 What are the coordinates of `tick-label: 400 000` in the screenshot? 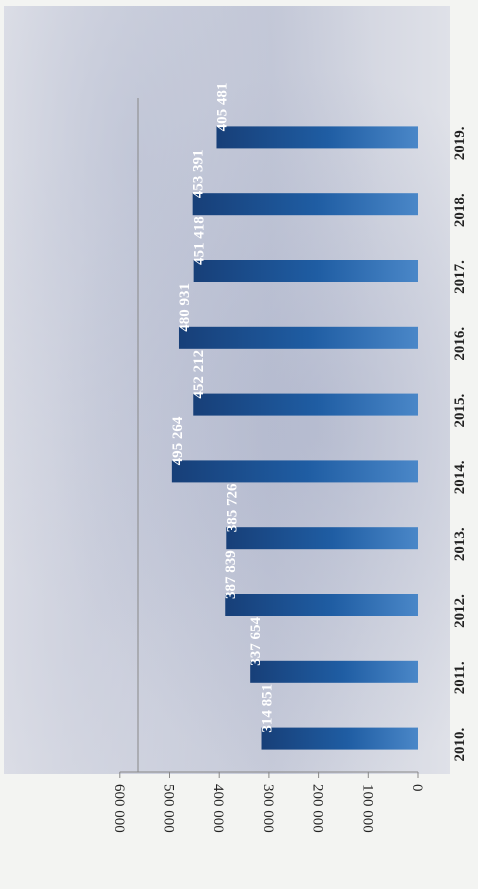 It's located at (218, 808).